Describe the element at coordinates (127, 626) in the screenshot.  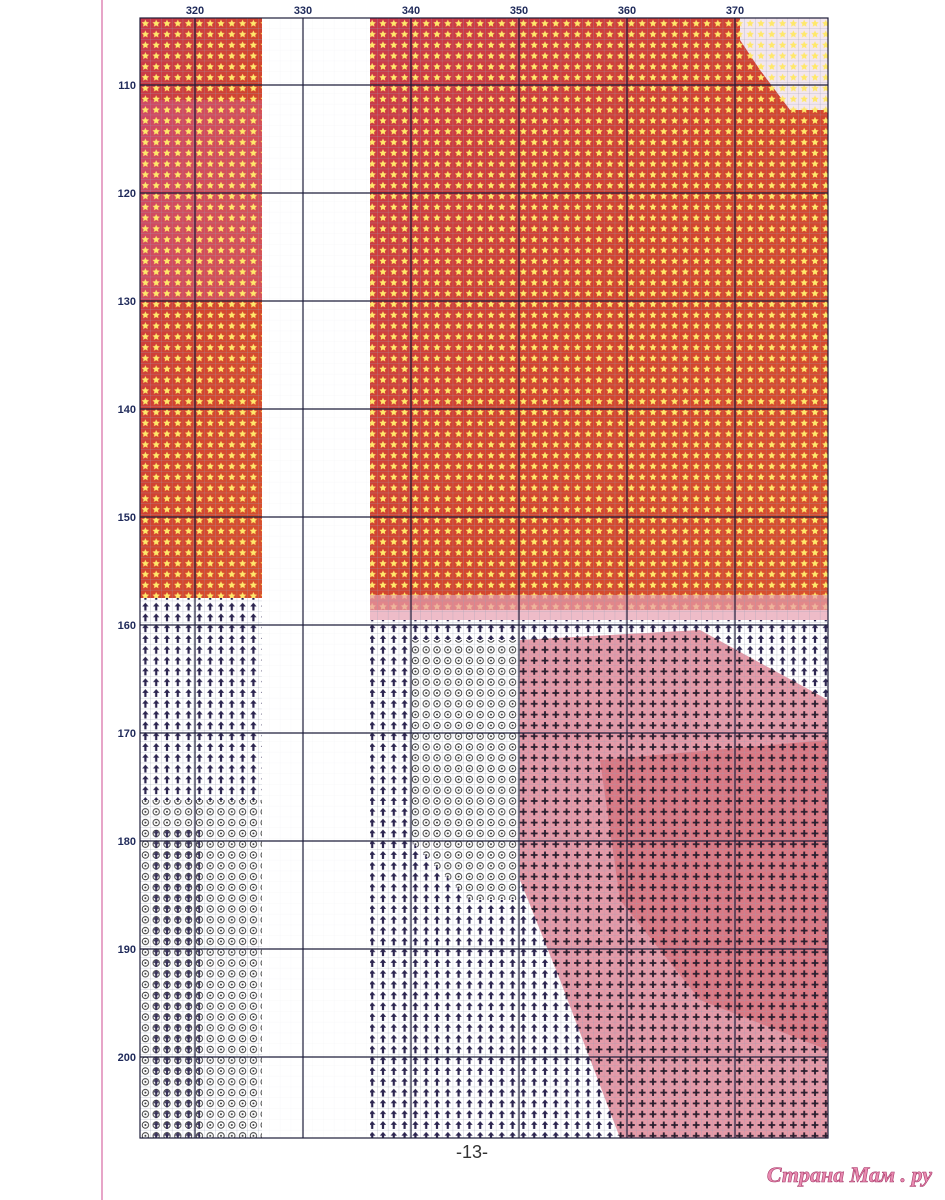
I see `row-label: 160` at that location.